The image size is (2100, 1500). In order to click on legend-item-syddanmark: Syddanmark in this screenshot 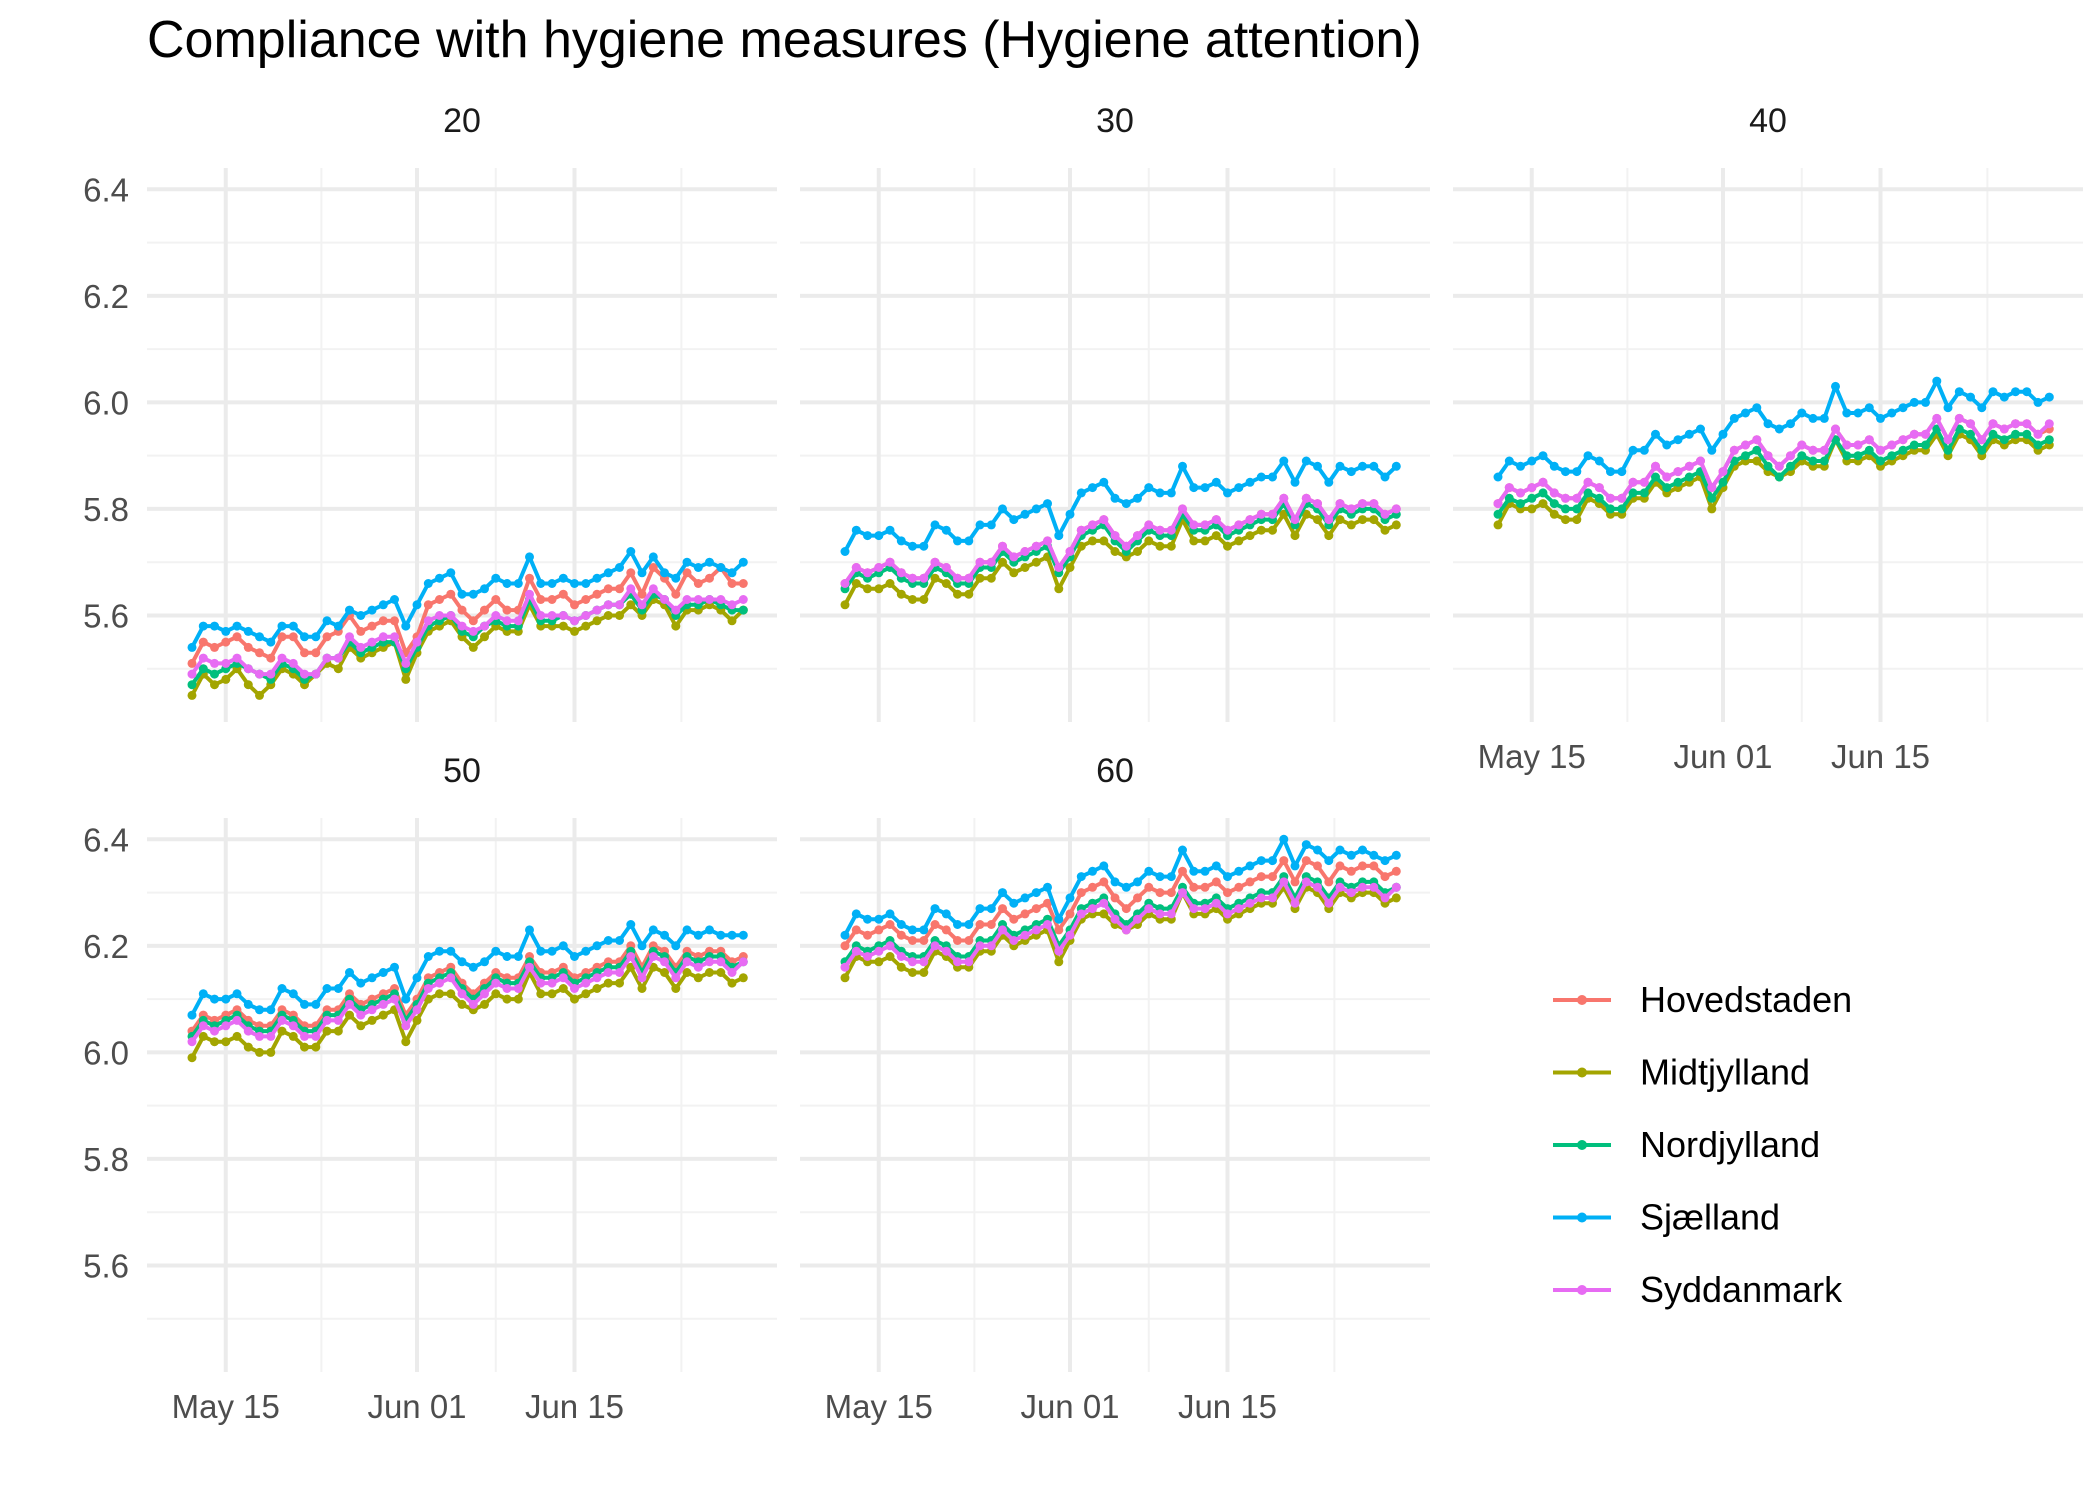, I will do `click(1698, 1289)`.